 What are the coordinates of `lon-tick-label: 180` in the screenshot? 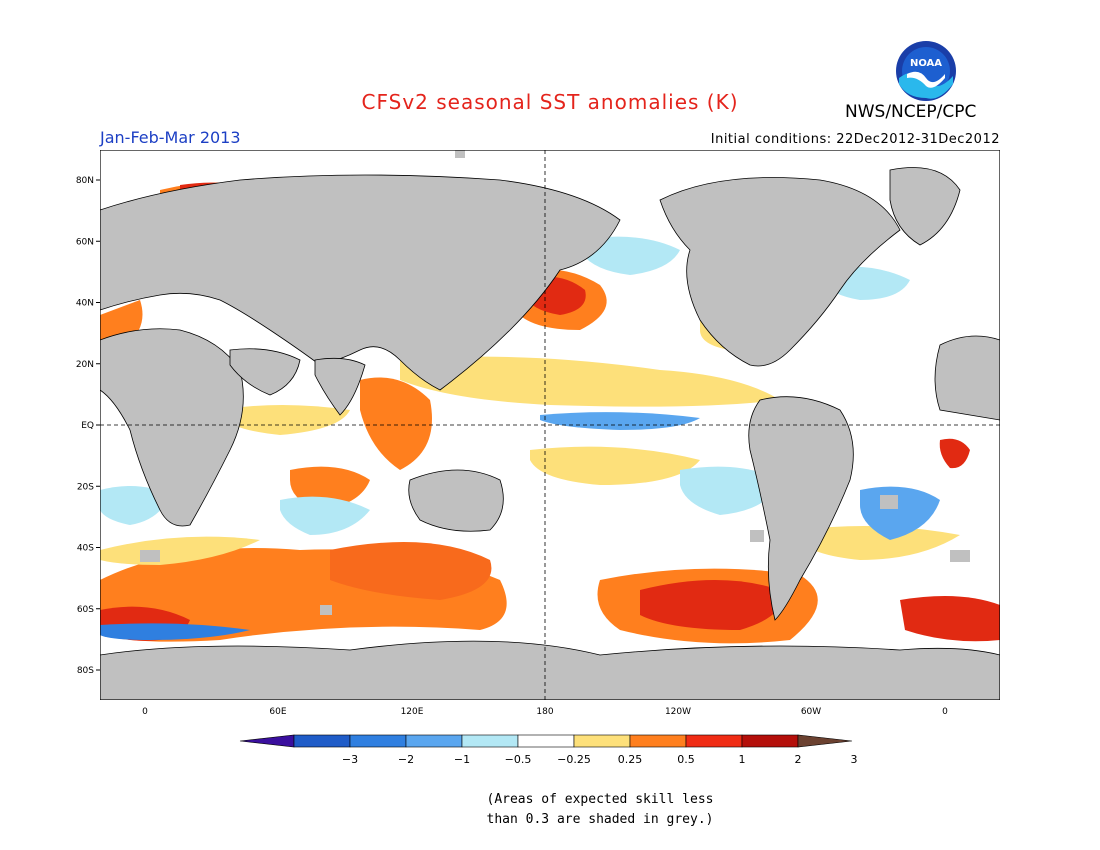 It's located at (544, 712).